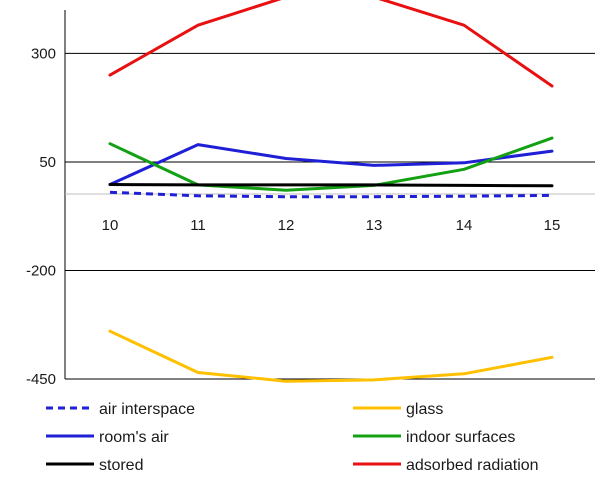 The width and height of the screenshot is (595, 482). Describe the element at coordinates (110, 225) in the screenshot. I see `x-tick-label: 10` at that location.